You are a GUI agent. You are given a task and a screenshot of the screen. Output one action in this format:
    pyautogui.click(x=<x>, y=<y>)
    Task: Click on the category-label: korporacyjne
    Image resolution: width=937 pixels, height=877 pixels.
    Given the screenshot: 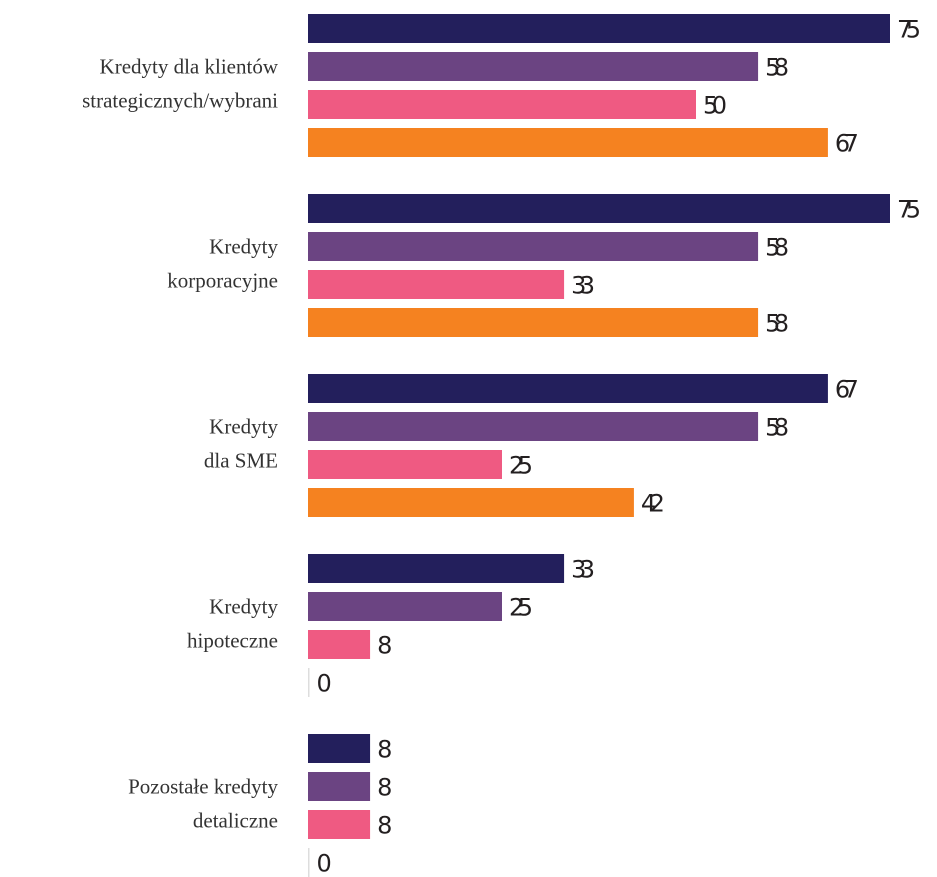 What is the action you would take?
    pyautogui.click(x=222, y=280)
    